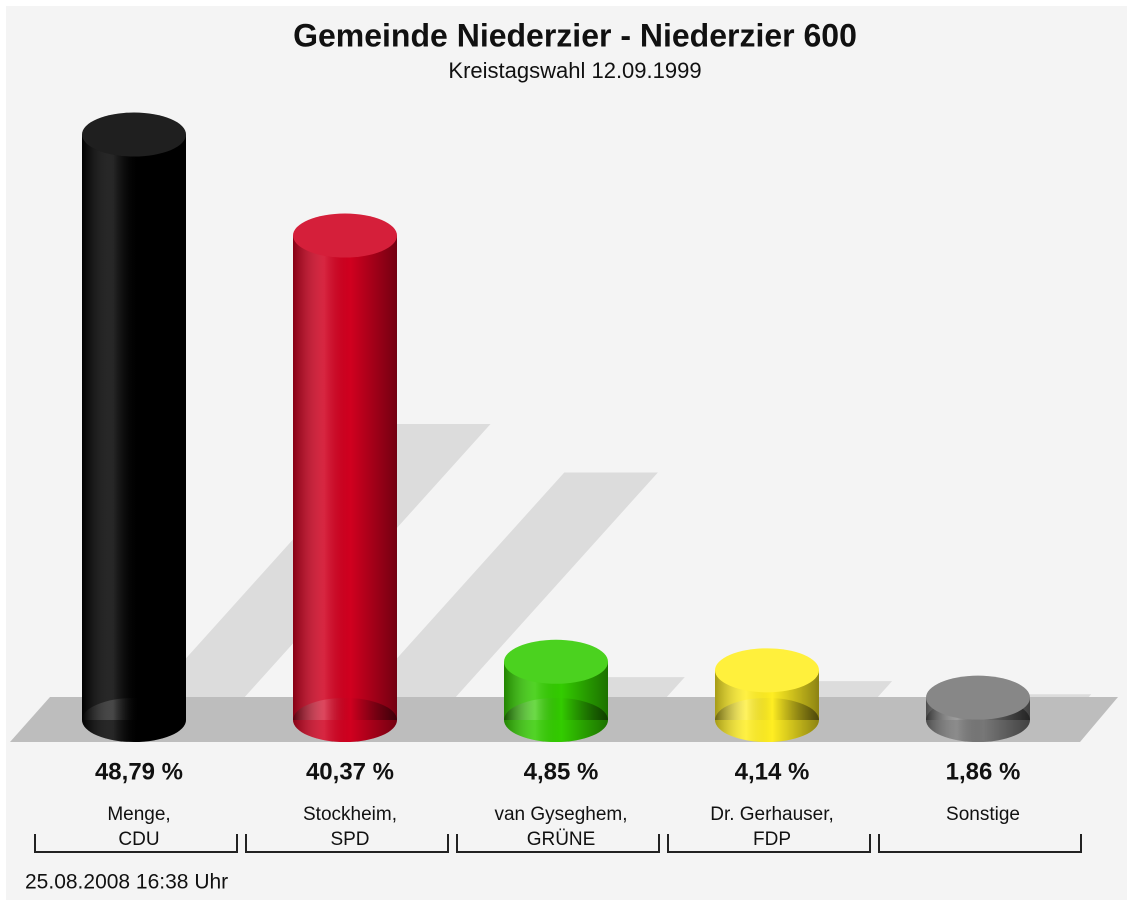  Describe the element at coordinates (561, 771) in the screenshot. I see `value-label: 4,85 %` at that location.